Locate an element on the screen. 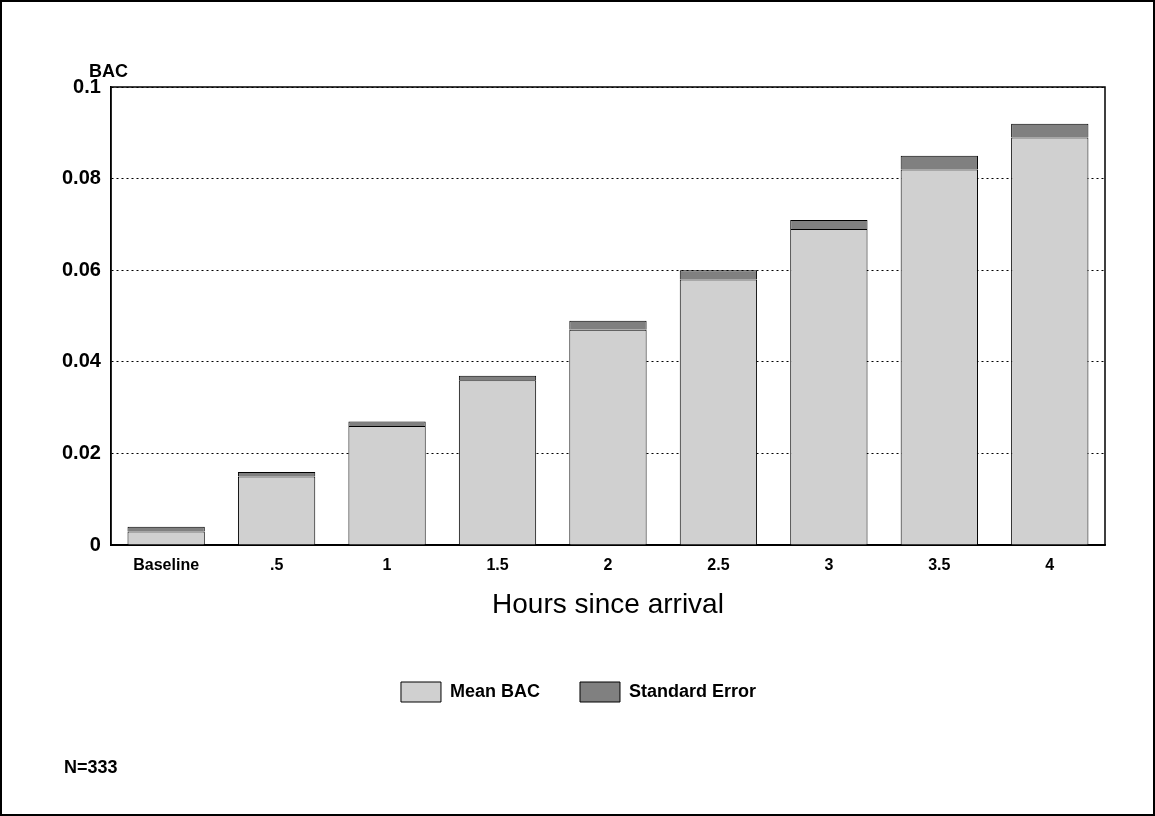 The width and height of the screenshot is (1155, 816). y-tick-label: 0.02 is located at coordinates (81, 452).